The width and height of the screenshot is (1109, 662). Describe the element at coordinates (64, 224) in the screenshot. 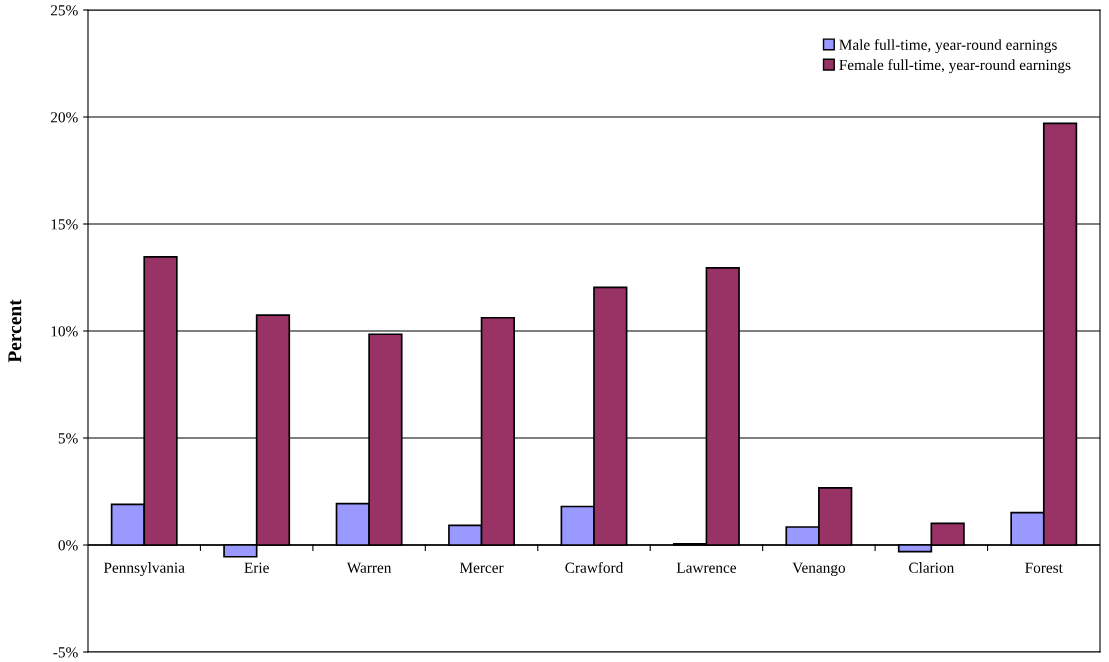

I see `y-tick-label: 15%` at that location.